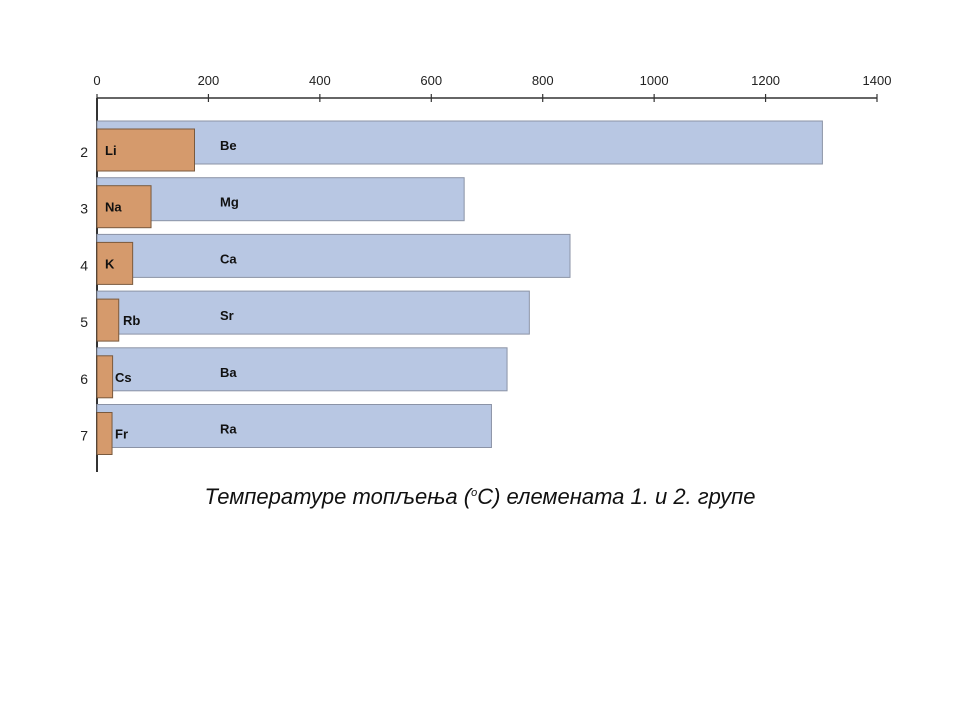 Image resolution: width=960 pixels, height=720 pixels. I want to click on x-tick-label: 600, so click(431, 80).